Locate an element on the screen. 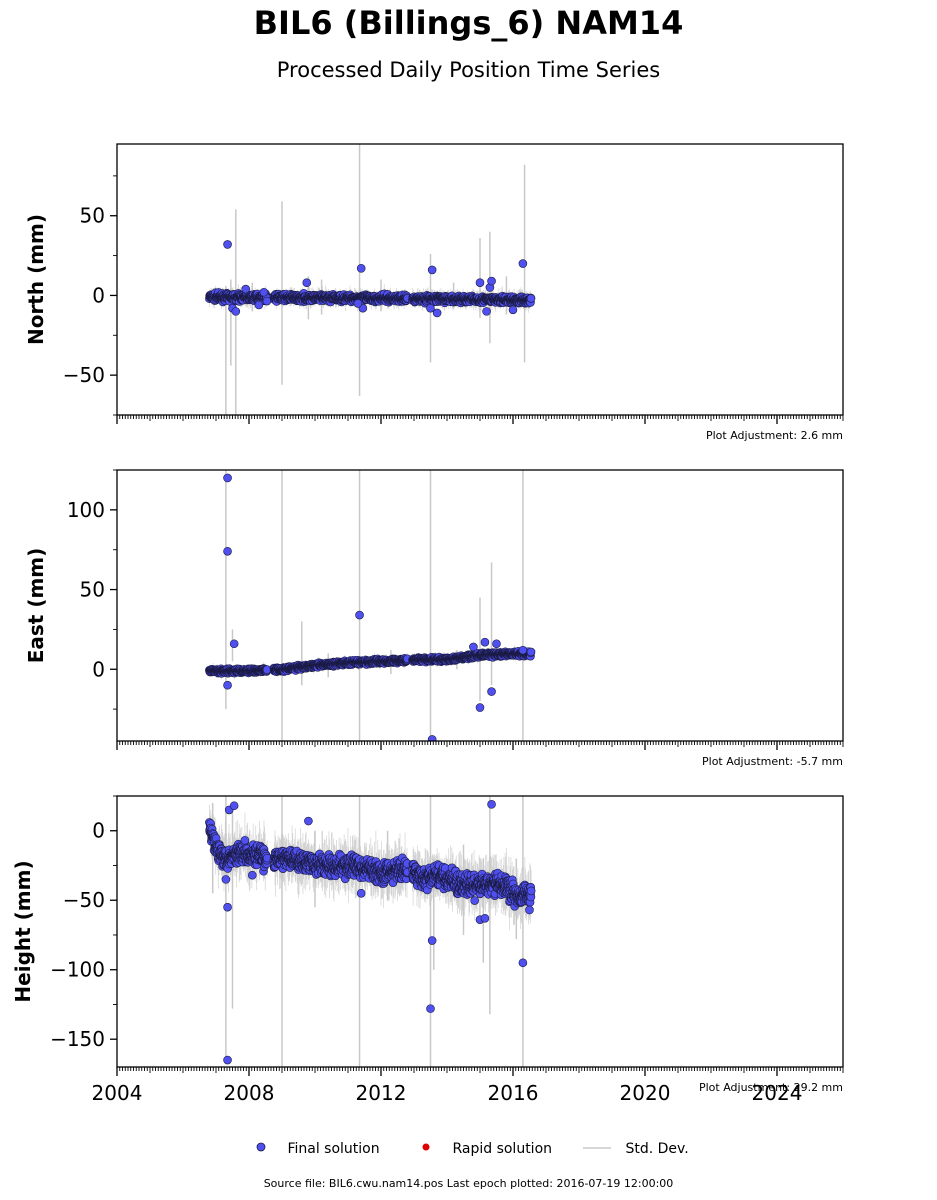 This screenshot has height=1200, width=937. y-axis-label: East (mm) is located at coordinates (36, 606).